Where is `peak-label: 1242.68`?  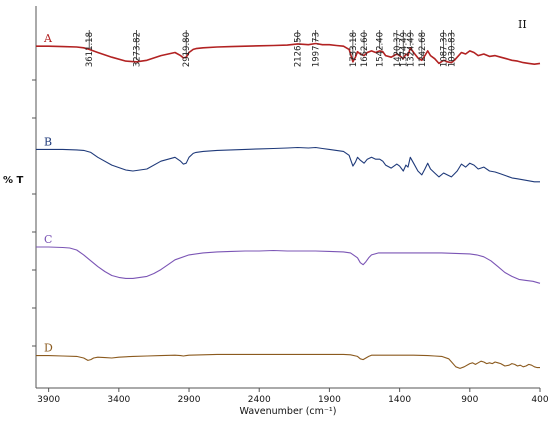 peak-label: 1242.68 is located at coordinates (423, 49).